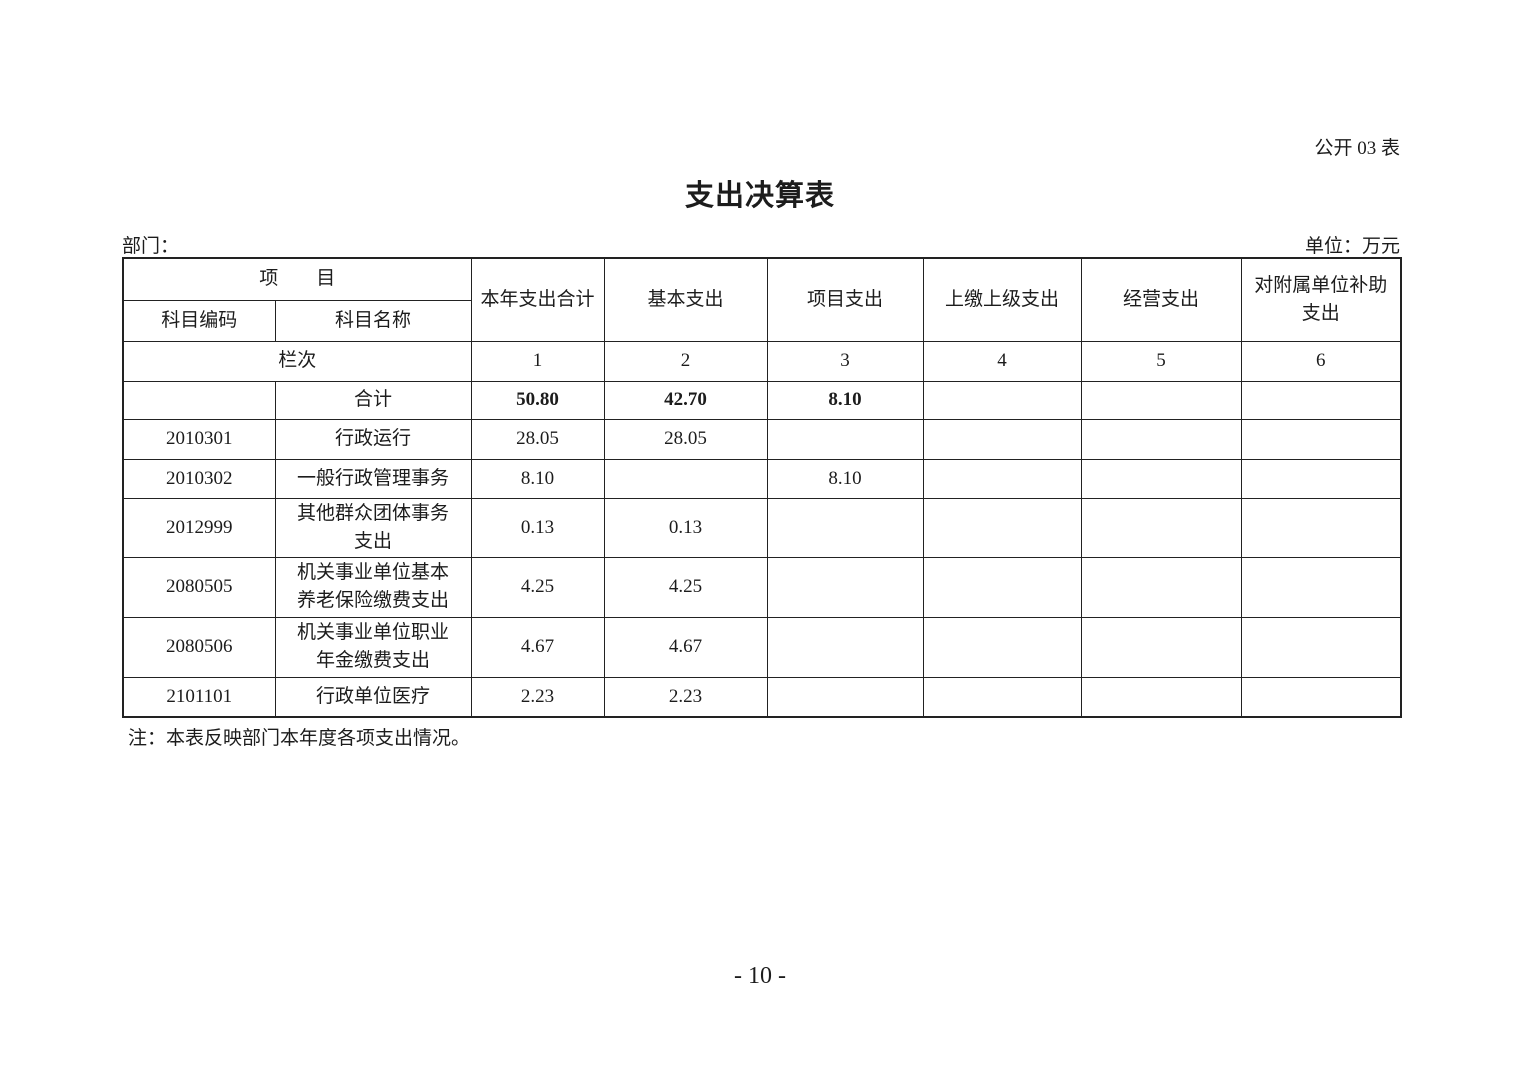  Describe the element at coordinates (1357, 148) in the screenshot. I see `doc-type-label: 公开 03 表` at that location.